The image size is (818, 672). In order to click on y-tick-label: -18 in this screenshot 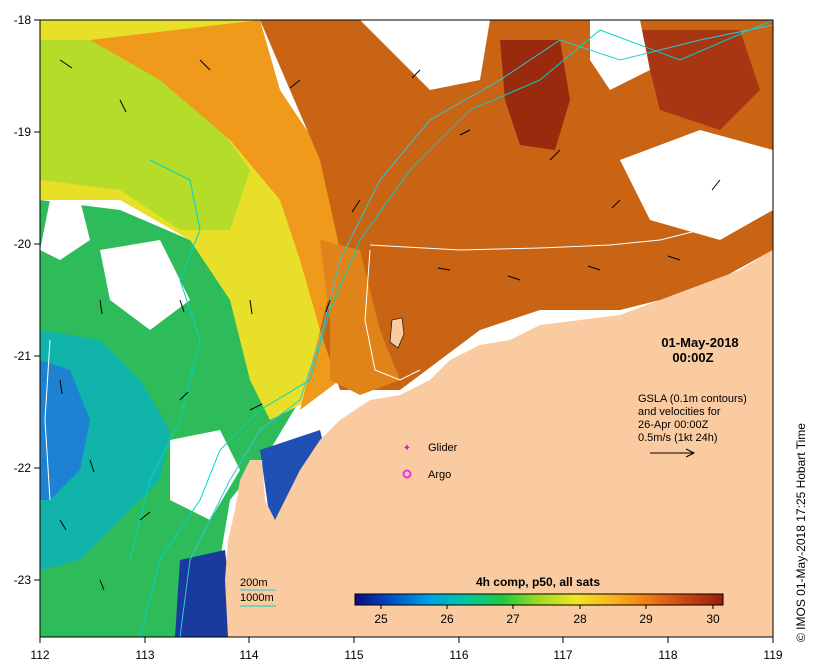, I will do `click(23, 20)`.